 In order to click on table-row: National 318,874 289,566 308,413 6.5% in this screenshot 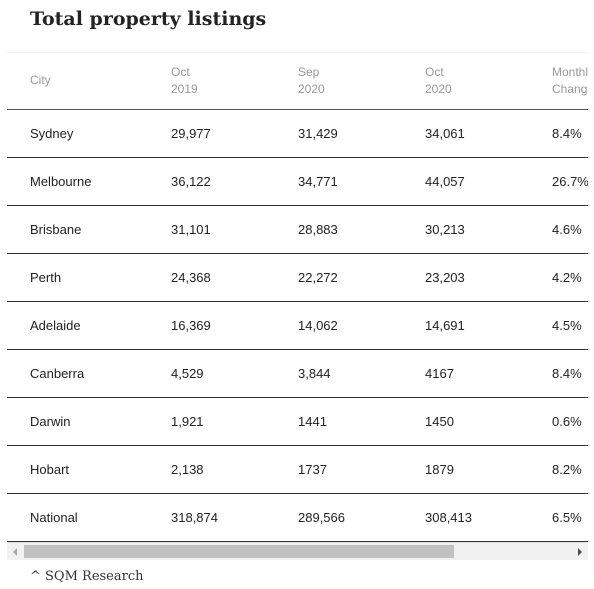, I will do `click(297, 517)`.